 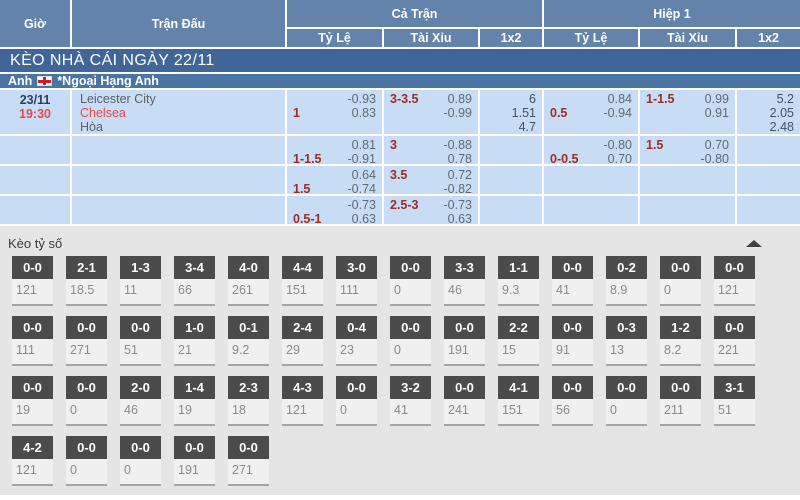 What do you see at coordinates (431, 175) in the screenshot?
I see `odds-line: 3.5 0.72` at bounding box center [431, 175].